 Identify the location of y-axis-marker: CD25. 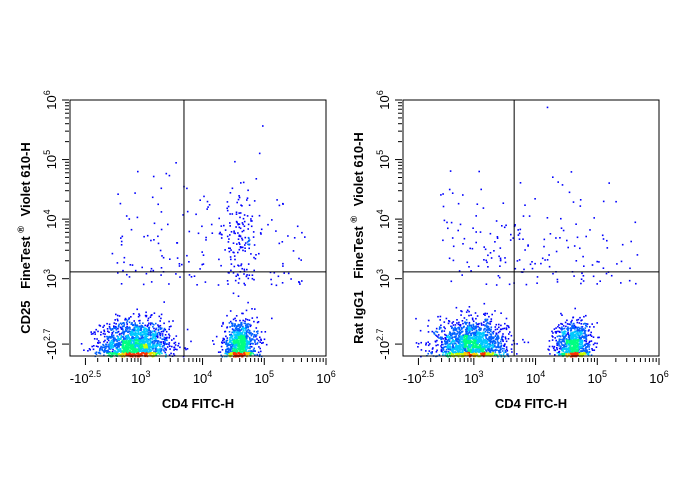
(25, 316).